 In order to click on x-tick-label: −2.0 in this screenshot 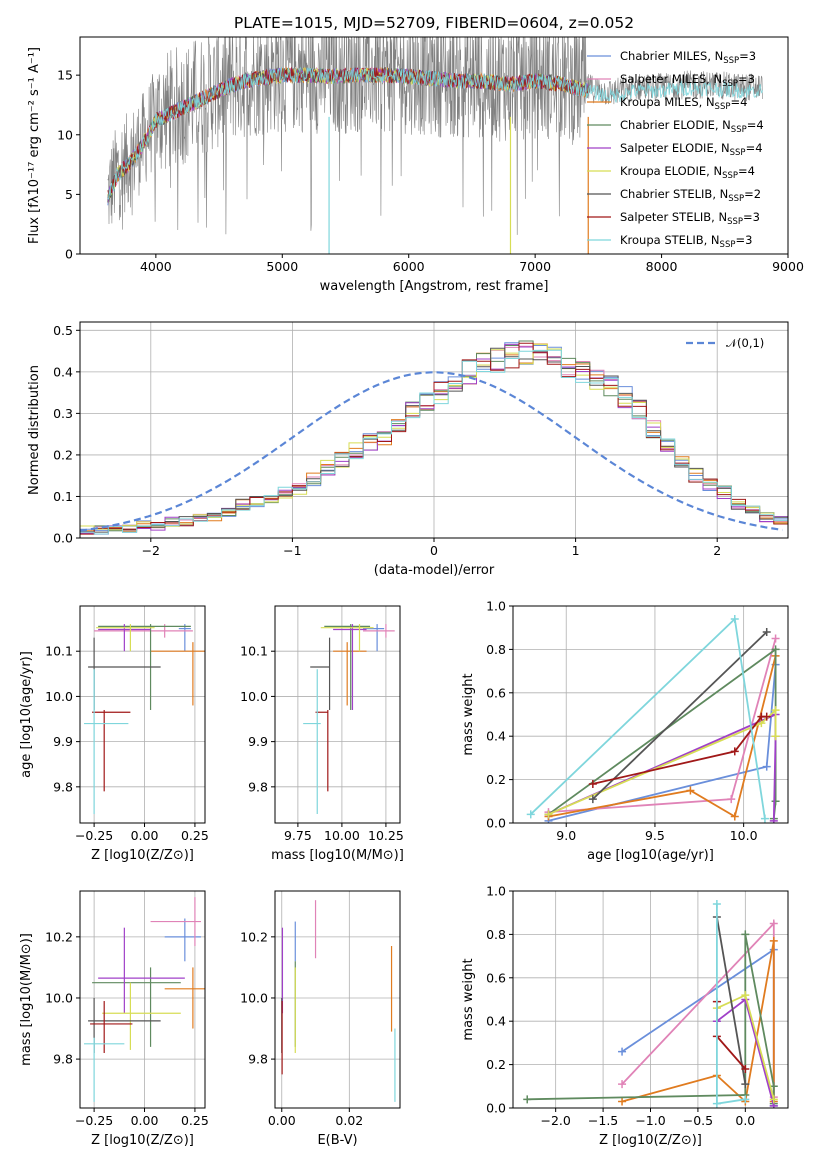, I will do `click(555, 1120)`.